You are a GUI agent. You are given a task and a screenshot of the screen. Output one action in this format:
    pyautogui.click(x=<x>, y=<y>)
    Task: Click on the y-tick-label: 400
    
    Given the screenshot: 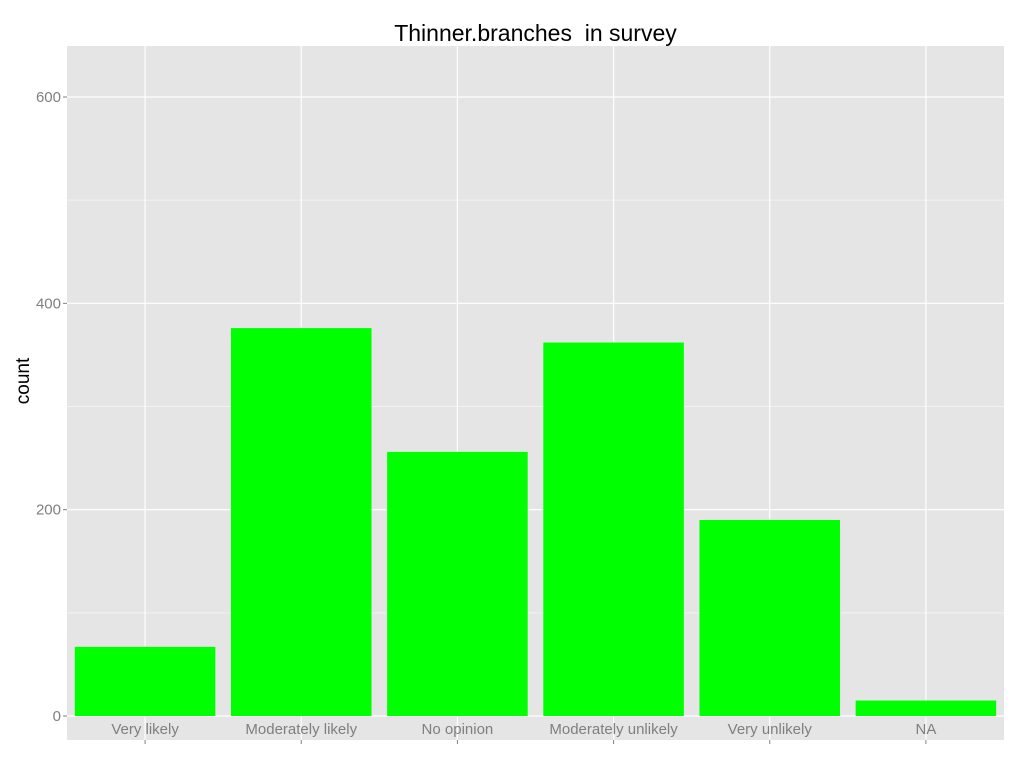 What is the action you would take?
    pyautogui.click(x=48, y=303)
    